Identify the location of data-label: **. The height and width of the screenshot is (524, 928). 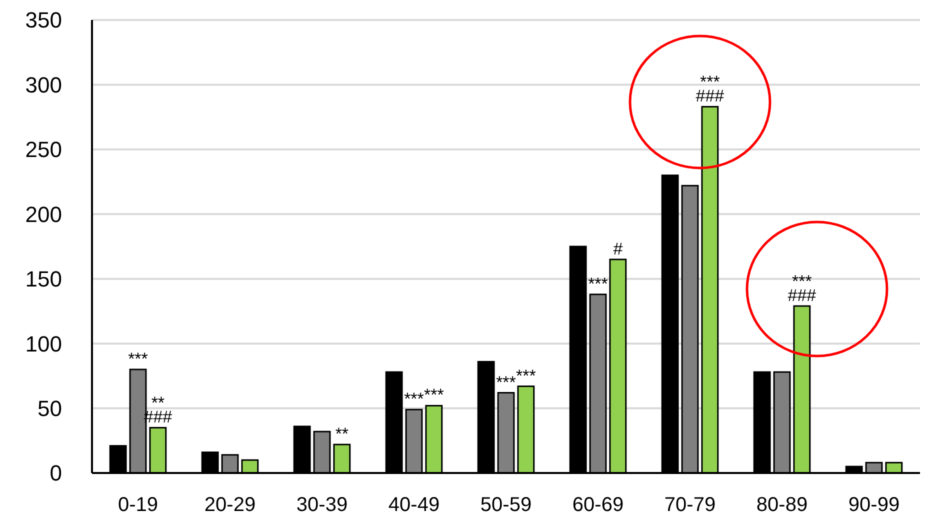
(342, 434).